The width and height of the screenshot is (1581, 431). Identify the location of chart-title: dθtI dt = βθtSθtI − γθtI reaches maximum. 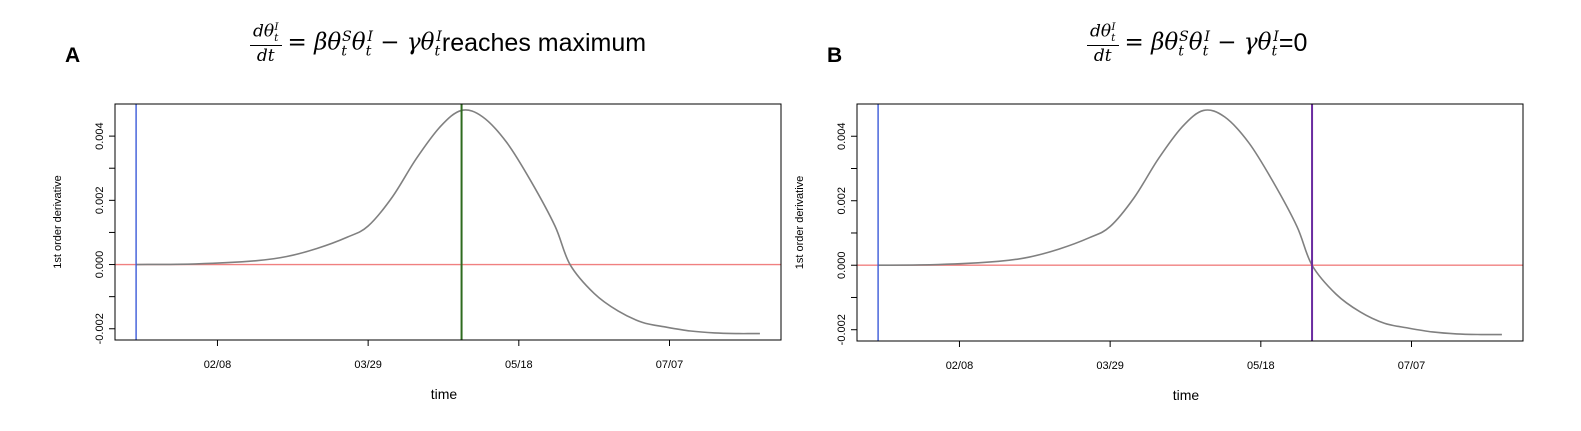
(448, 43).